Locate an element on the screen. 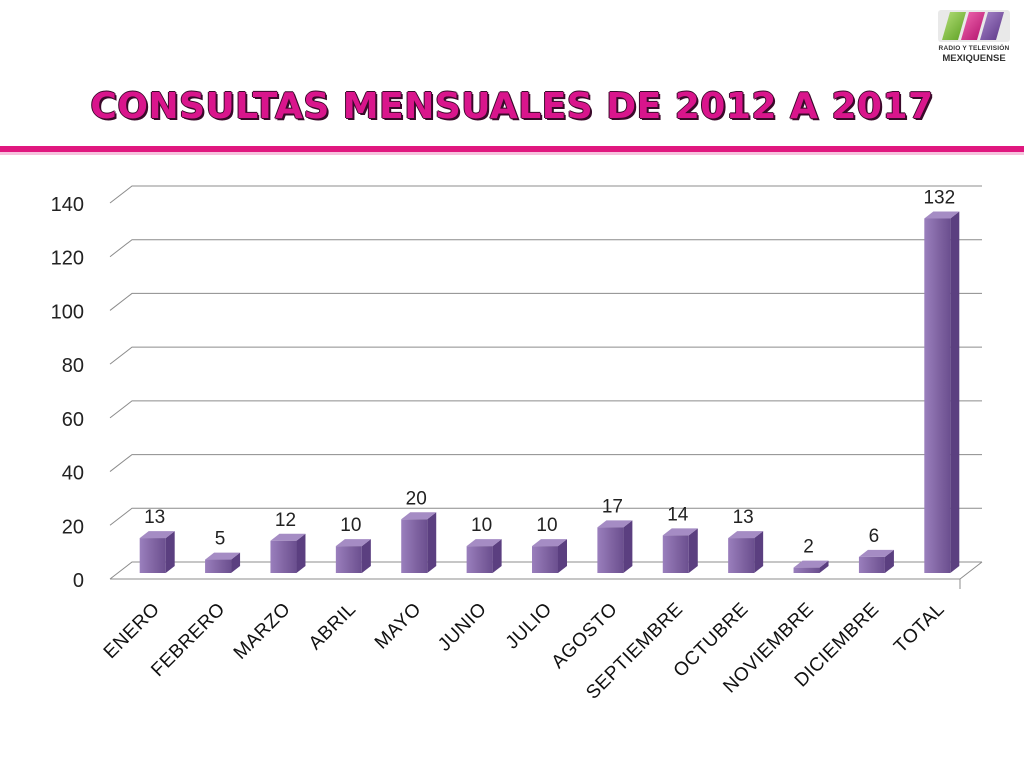 The image size is (1024, 768). brand-logo: RADIO Y TELEVISIÓN MEXIQUENSE is located at coordinates (974, 36).